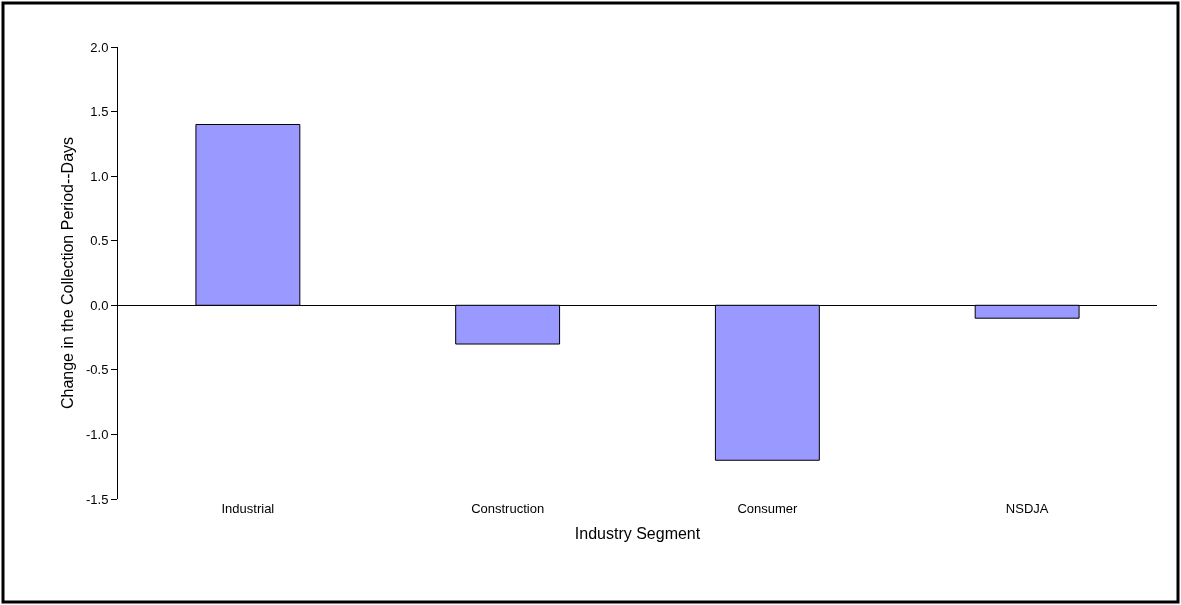 The width and height of the screenshot is (1181, 605). What do you see at coordinates (67, 273) in the screenshot?
I see `y-axis-title: Change in the Collection Period--Days` at bounding box center [67, 273].